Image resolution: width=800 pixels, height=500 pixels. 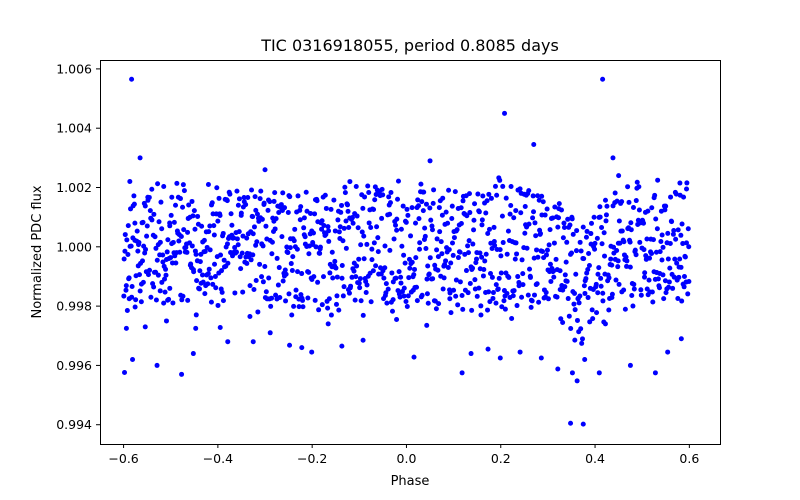 What do you see at coordinates (218, 458) in the screenshot?
I see `x-tick-label: −0.4` at bounding box center [218, 458].